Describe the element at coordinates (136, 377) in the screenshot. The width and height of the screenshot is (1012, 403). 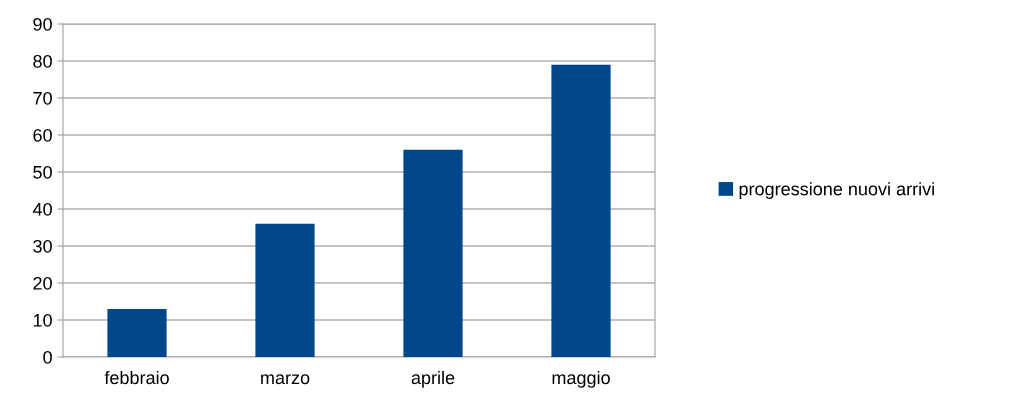
I see `x-tick-label: febbraio` at that location.